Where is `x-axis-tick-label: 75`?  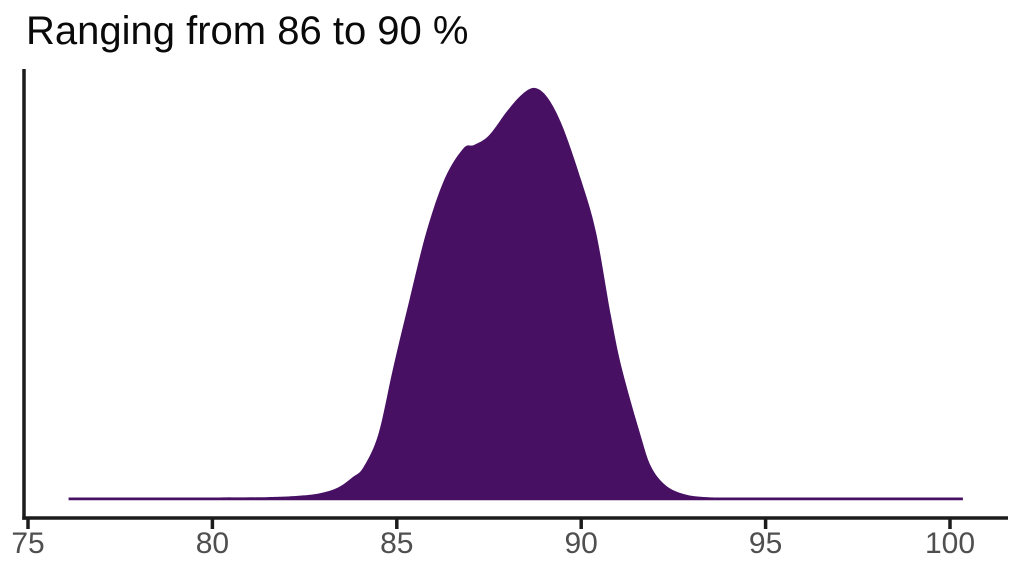 x-axis-tick-label: 75 is located at coordinates (27, 543).